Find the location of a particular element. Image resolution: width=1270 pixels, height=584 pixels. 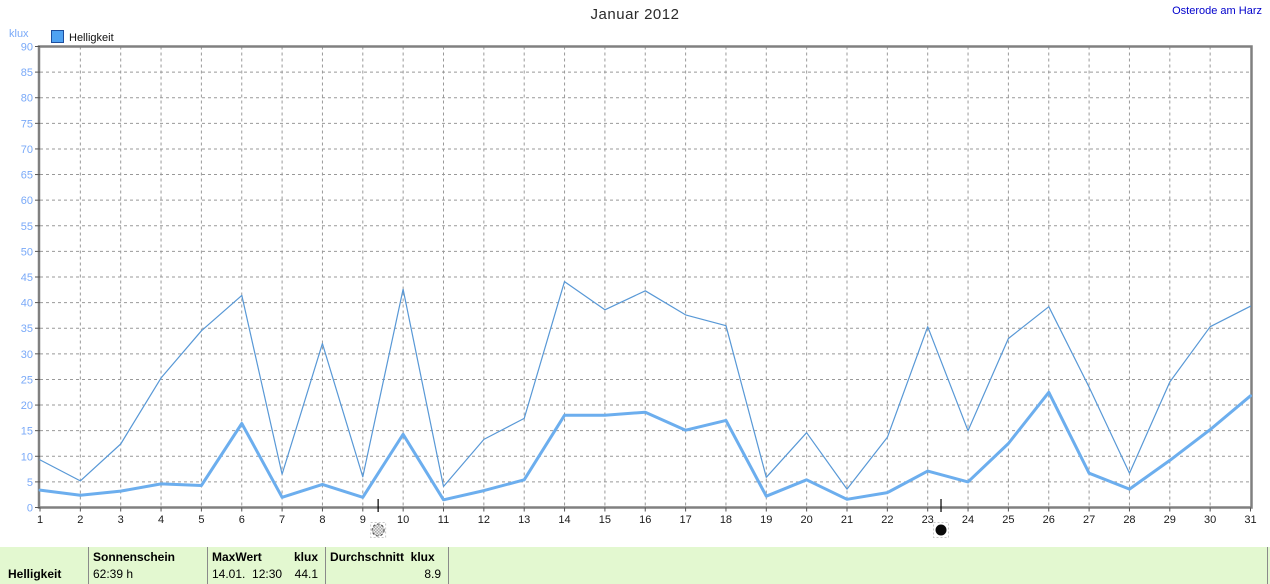

y-tick-label: 30 is located at coordinates (27, 355).